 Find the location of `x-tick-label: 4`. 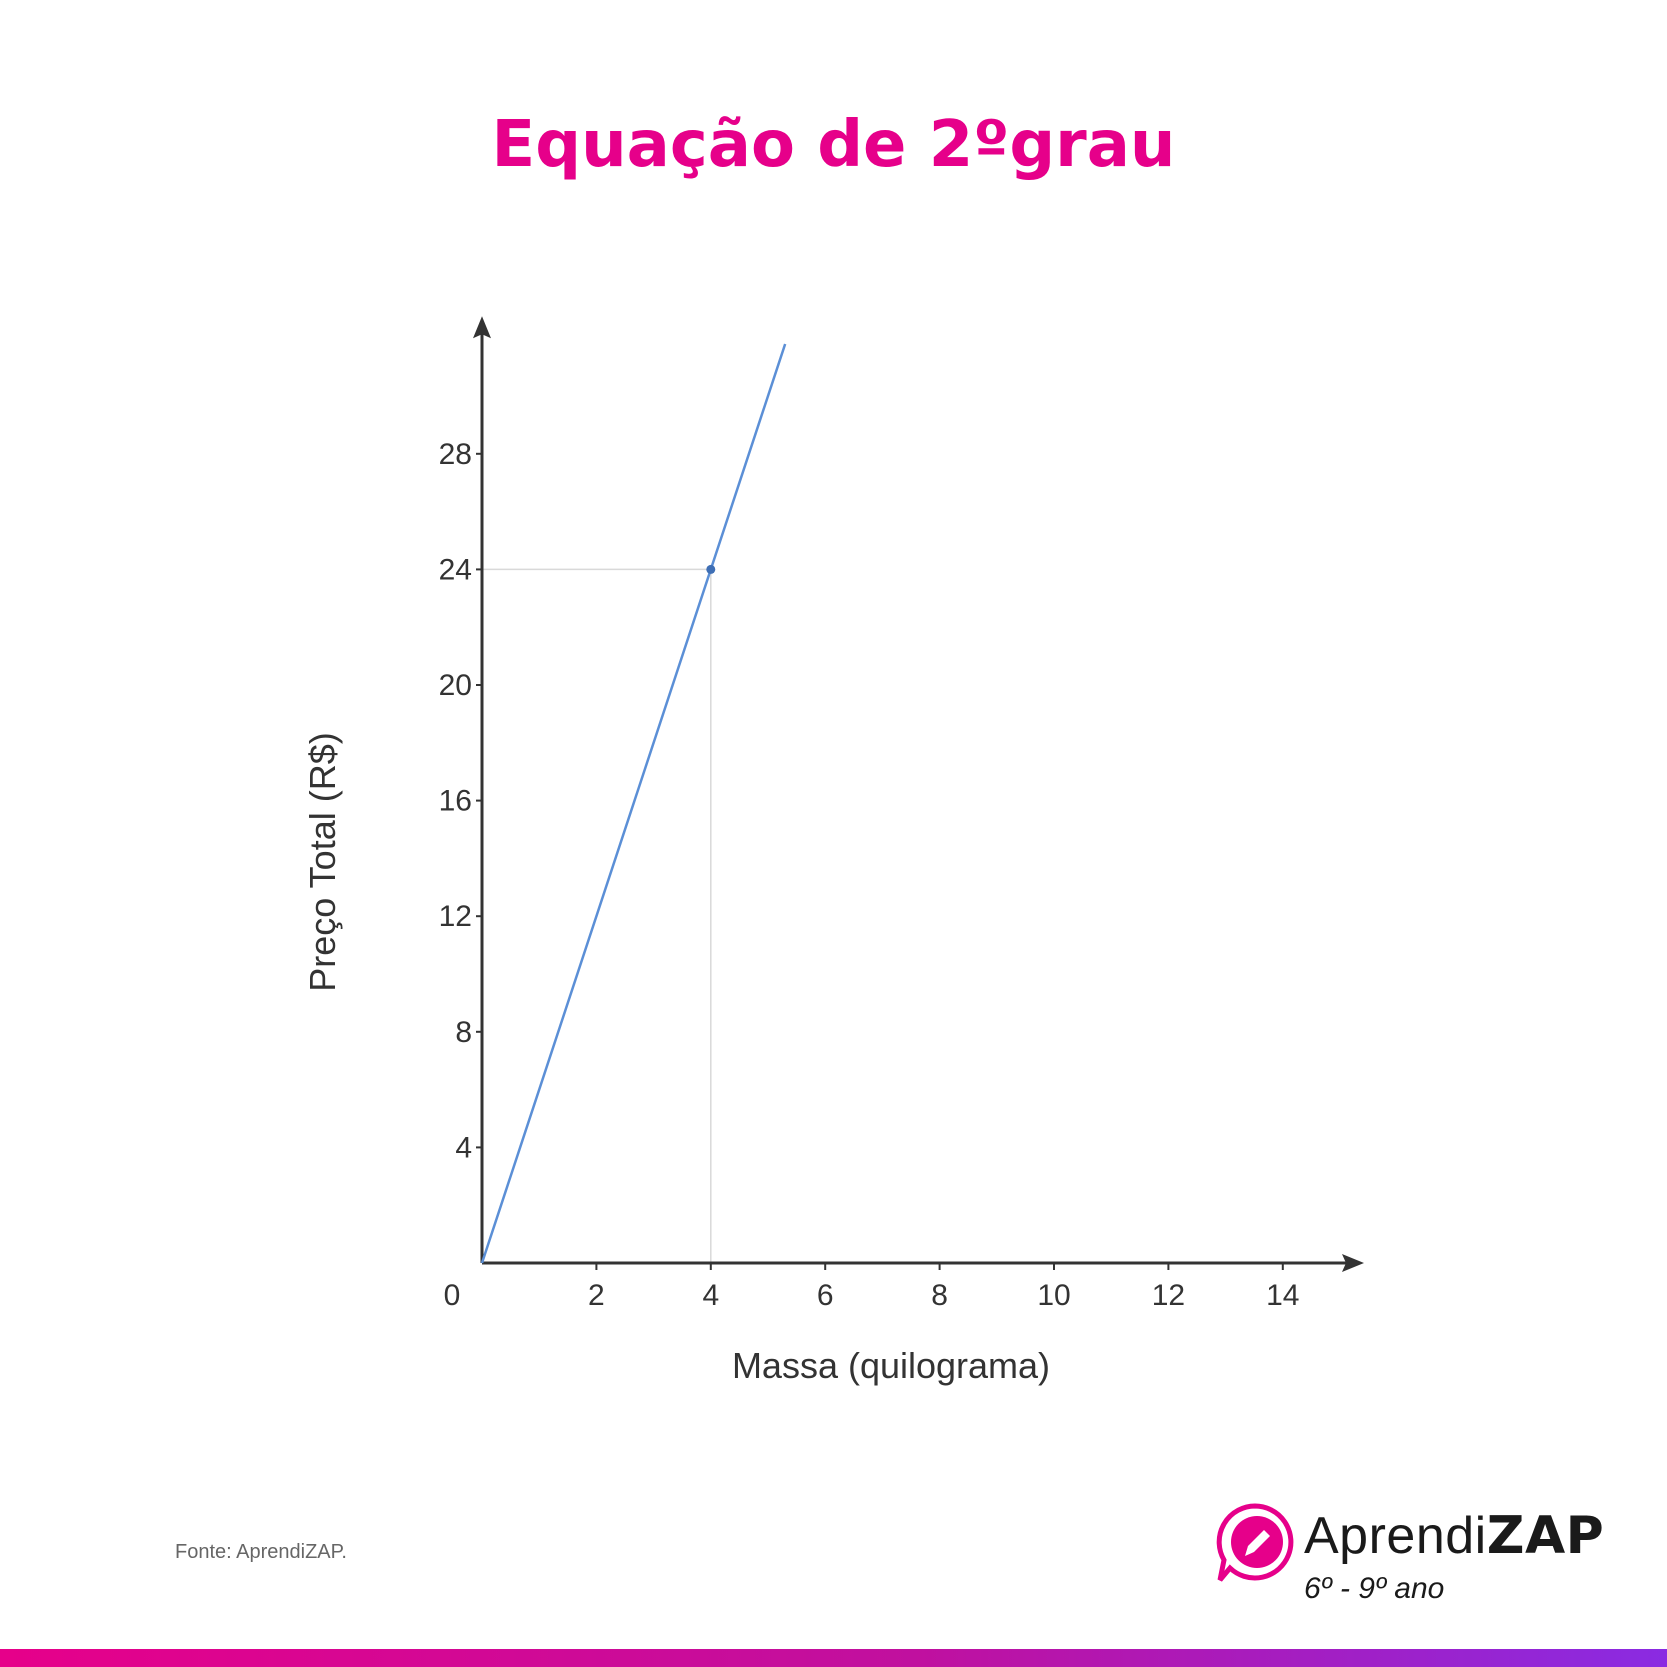

x-tick-label: 4 is located at coordinates (710, 1295).